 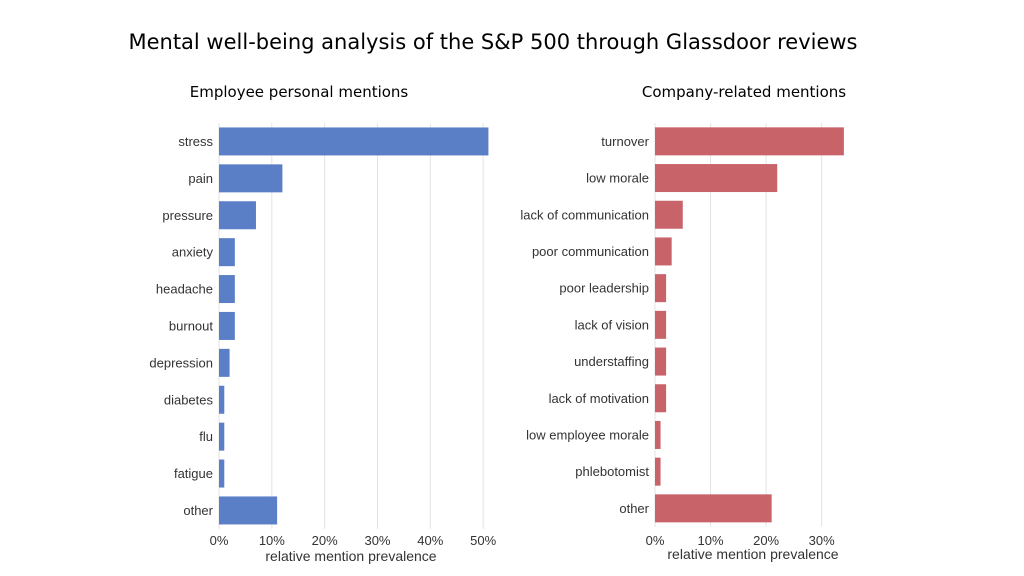 I want to click on category-label: lack of motivation, so click(x=599, y=398).